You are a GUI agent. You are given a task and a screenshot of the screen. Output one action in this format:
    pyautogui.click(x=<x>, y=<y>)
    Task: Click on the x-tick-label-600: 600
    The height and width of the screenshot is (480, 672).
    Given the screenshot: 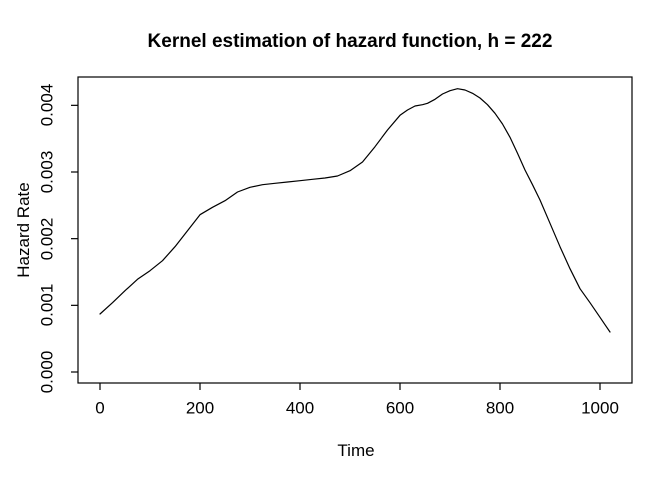 What is the action you would take?
    pyautogui.click(x=400, y=408)
    